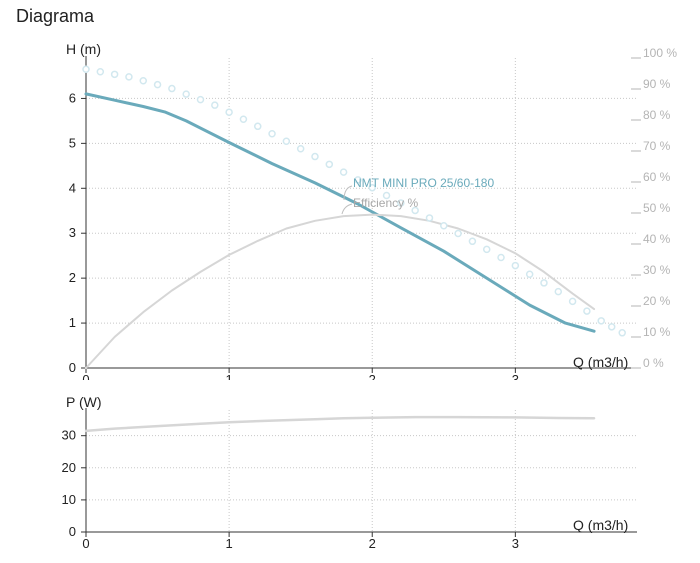 This screenshot has width=700, height=563. Describe the element at coordinates (657, 115) in the screenshot. I see `y2-tick-label: 80 %` at that location.